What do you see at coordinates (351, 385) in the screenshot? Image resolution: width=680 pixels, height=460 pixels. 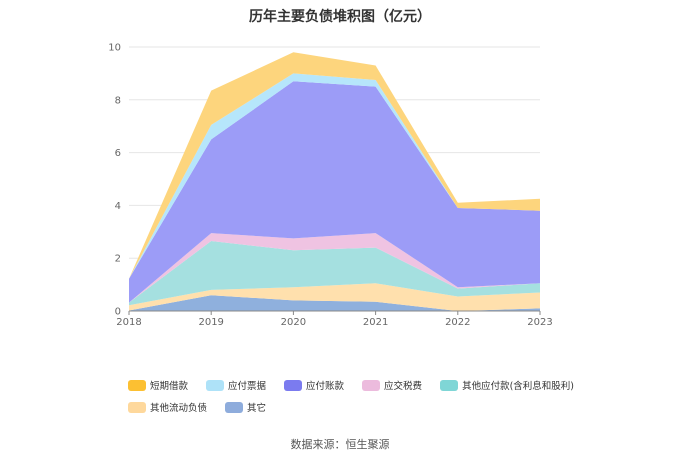 I see `legend-row: 短期借款 应付票据 应付账款 应交税费 其他应付款(含利息和股利)` at bounding box center [351, 385].